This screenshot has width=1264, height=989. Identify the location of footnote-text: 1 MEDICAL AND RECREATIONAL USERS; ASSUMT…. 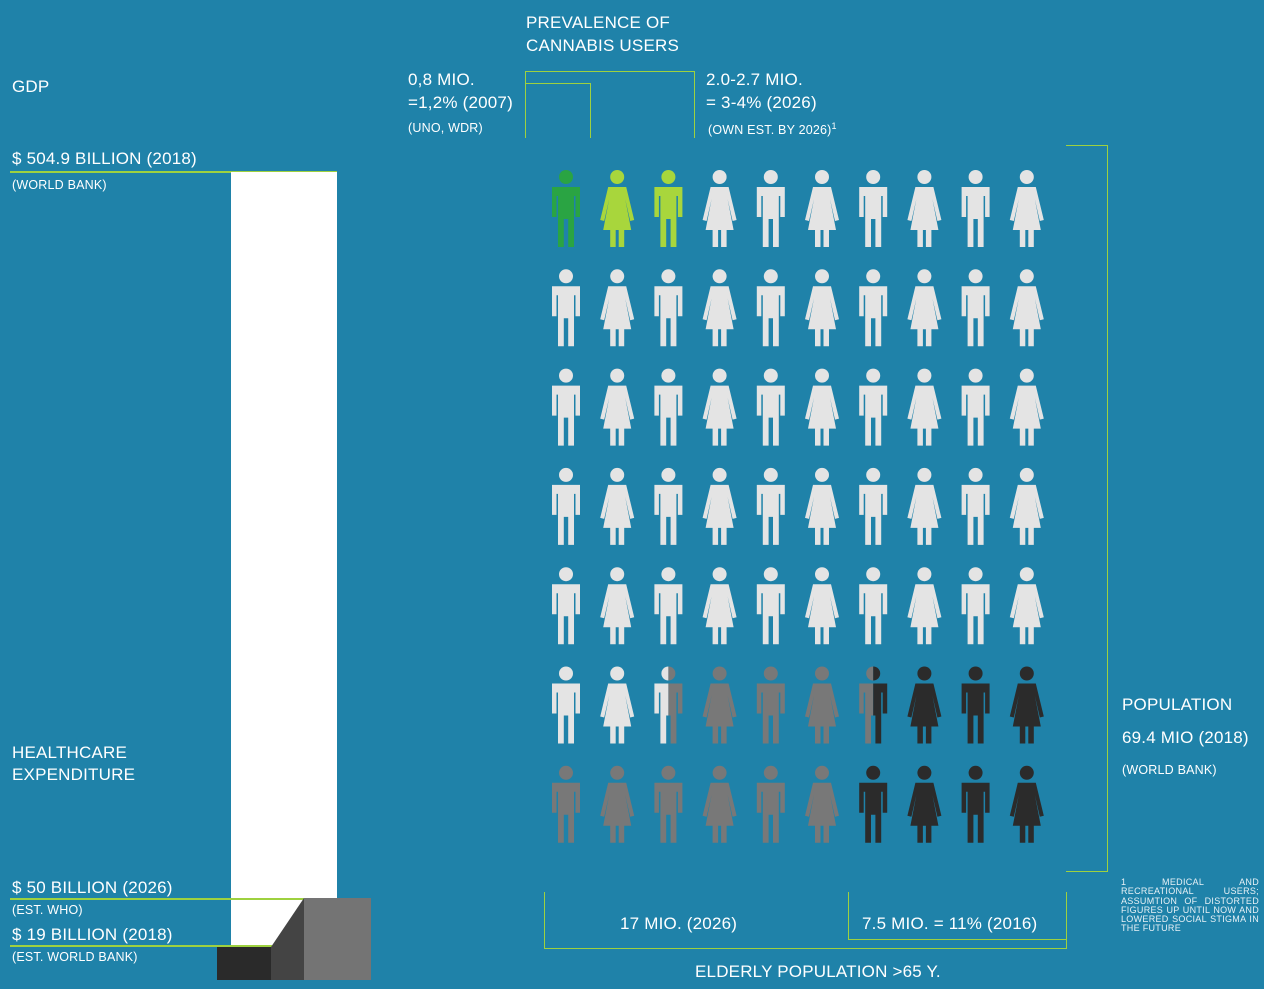
(1190, 905).